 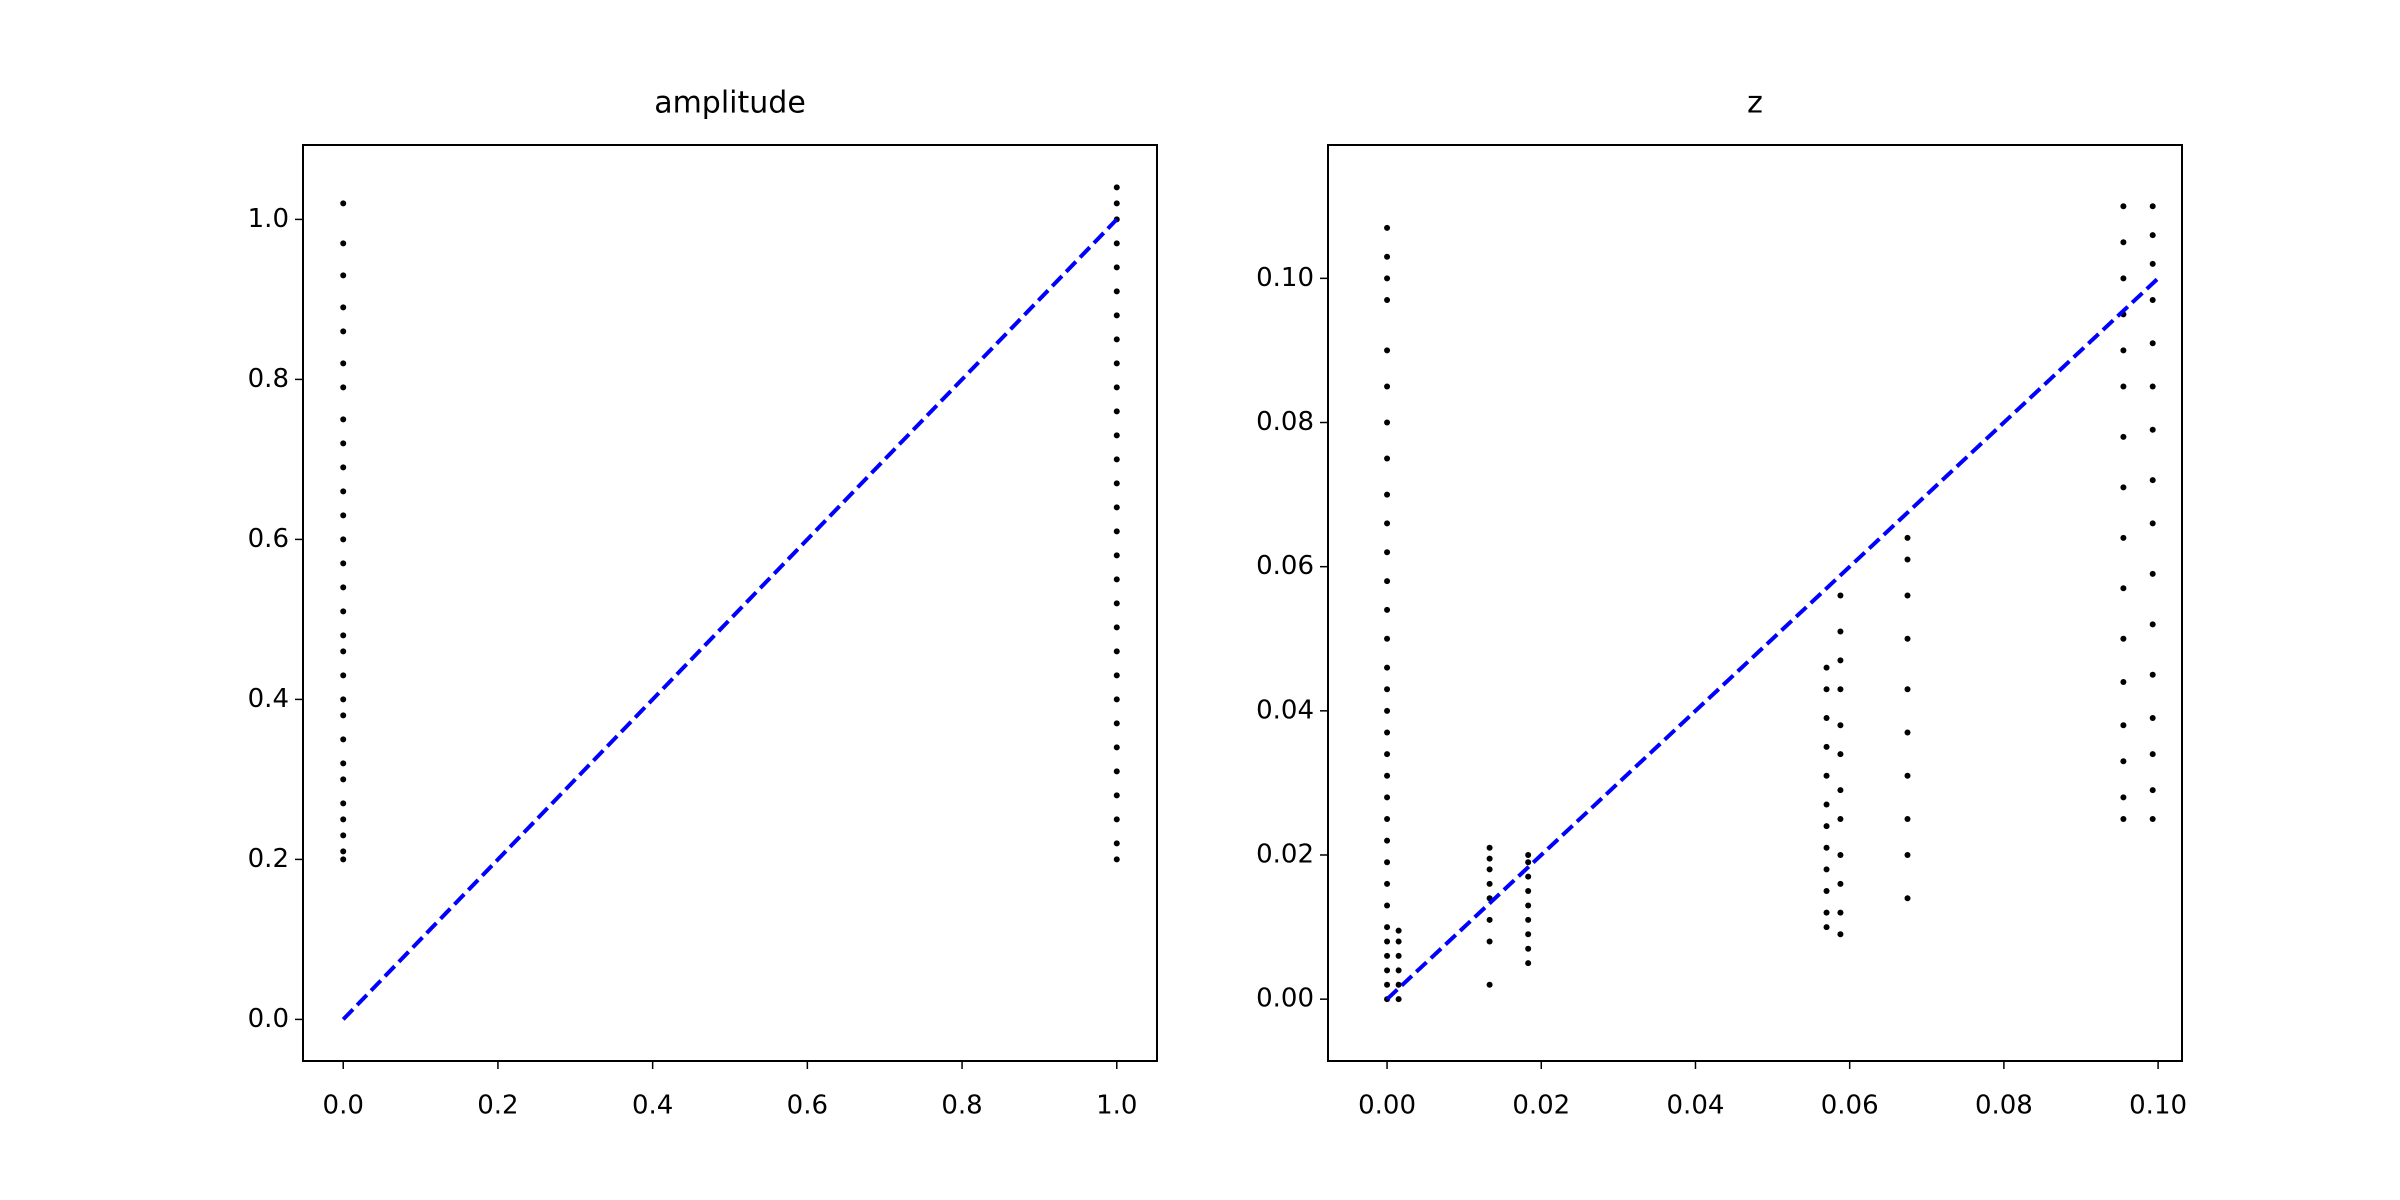 What do you see at coordinates (268, 379) in the screenshot?
I see `y-tick-label: 0.8` at bounding box center [268, 379].